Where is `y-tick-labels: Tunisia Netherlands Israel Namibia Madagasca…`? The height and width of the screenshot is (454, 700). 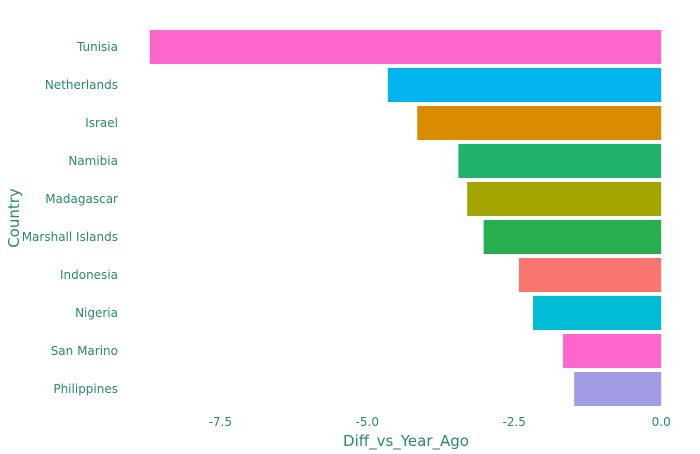
y-tick-labels: Tunisia Netherlands Israel Namibia Madagasca… is located at coordinates (70, 218).